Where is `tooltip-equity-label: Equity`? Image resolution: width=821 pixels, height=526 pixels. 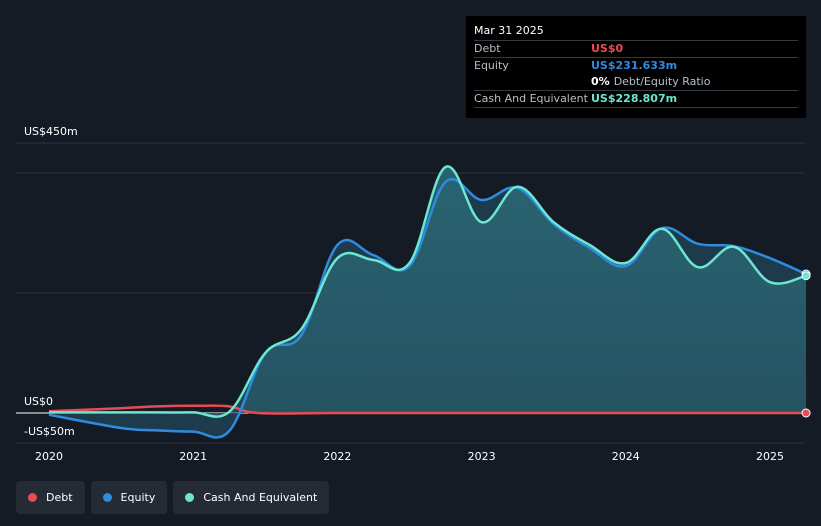
tooltip-equity-label: Equity is located at coordinates (491, 65).